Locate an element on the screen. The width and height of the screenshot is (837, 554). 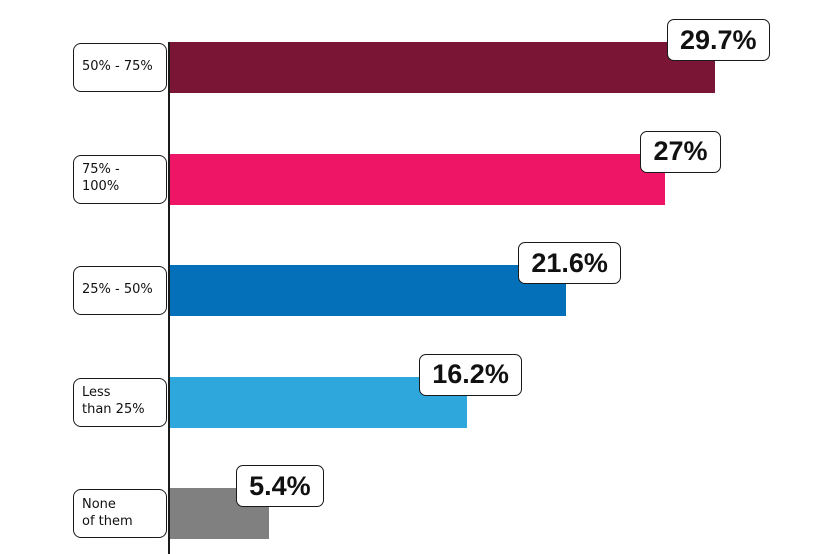
category-label: 50% - 75% is located at coordinates (120, 67).